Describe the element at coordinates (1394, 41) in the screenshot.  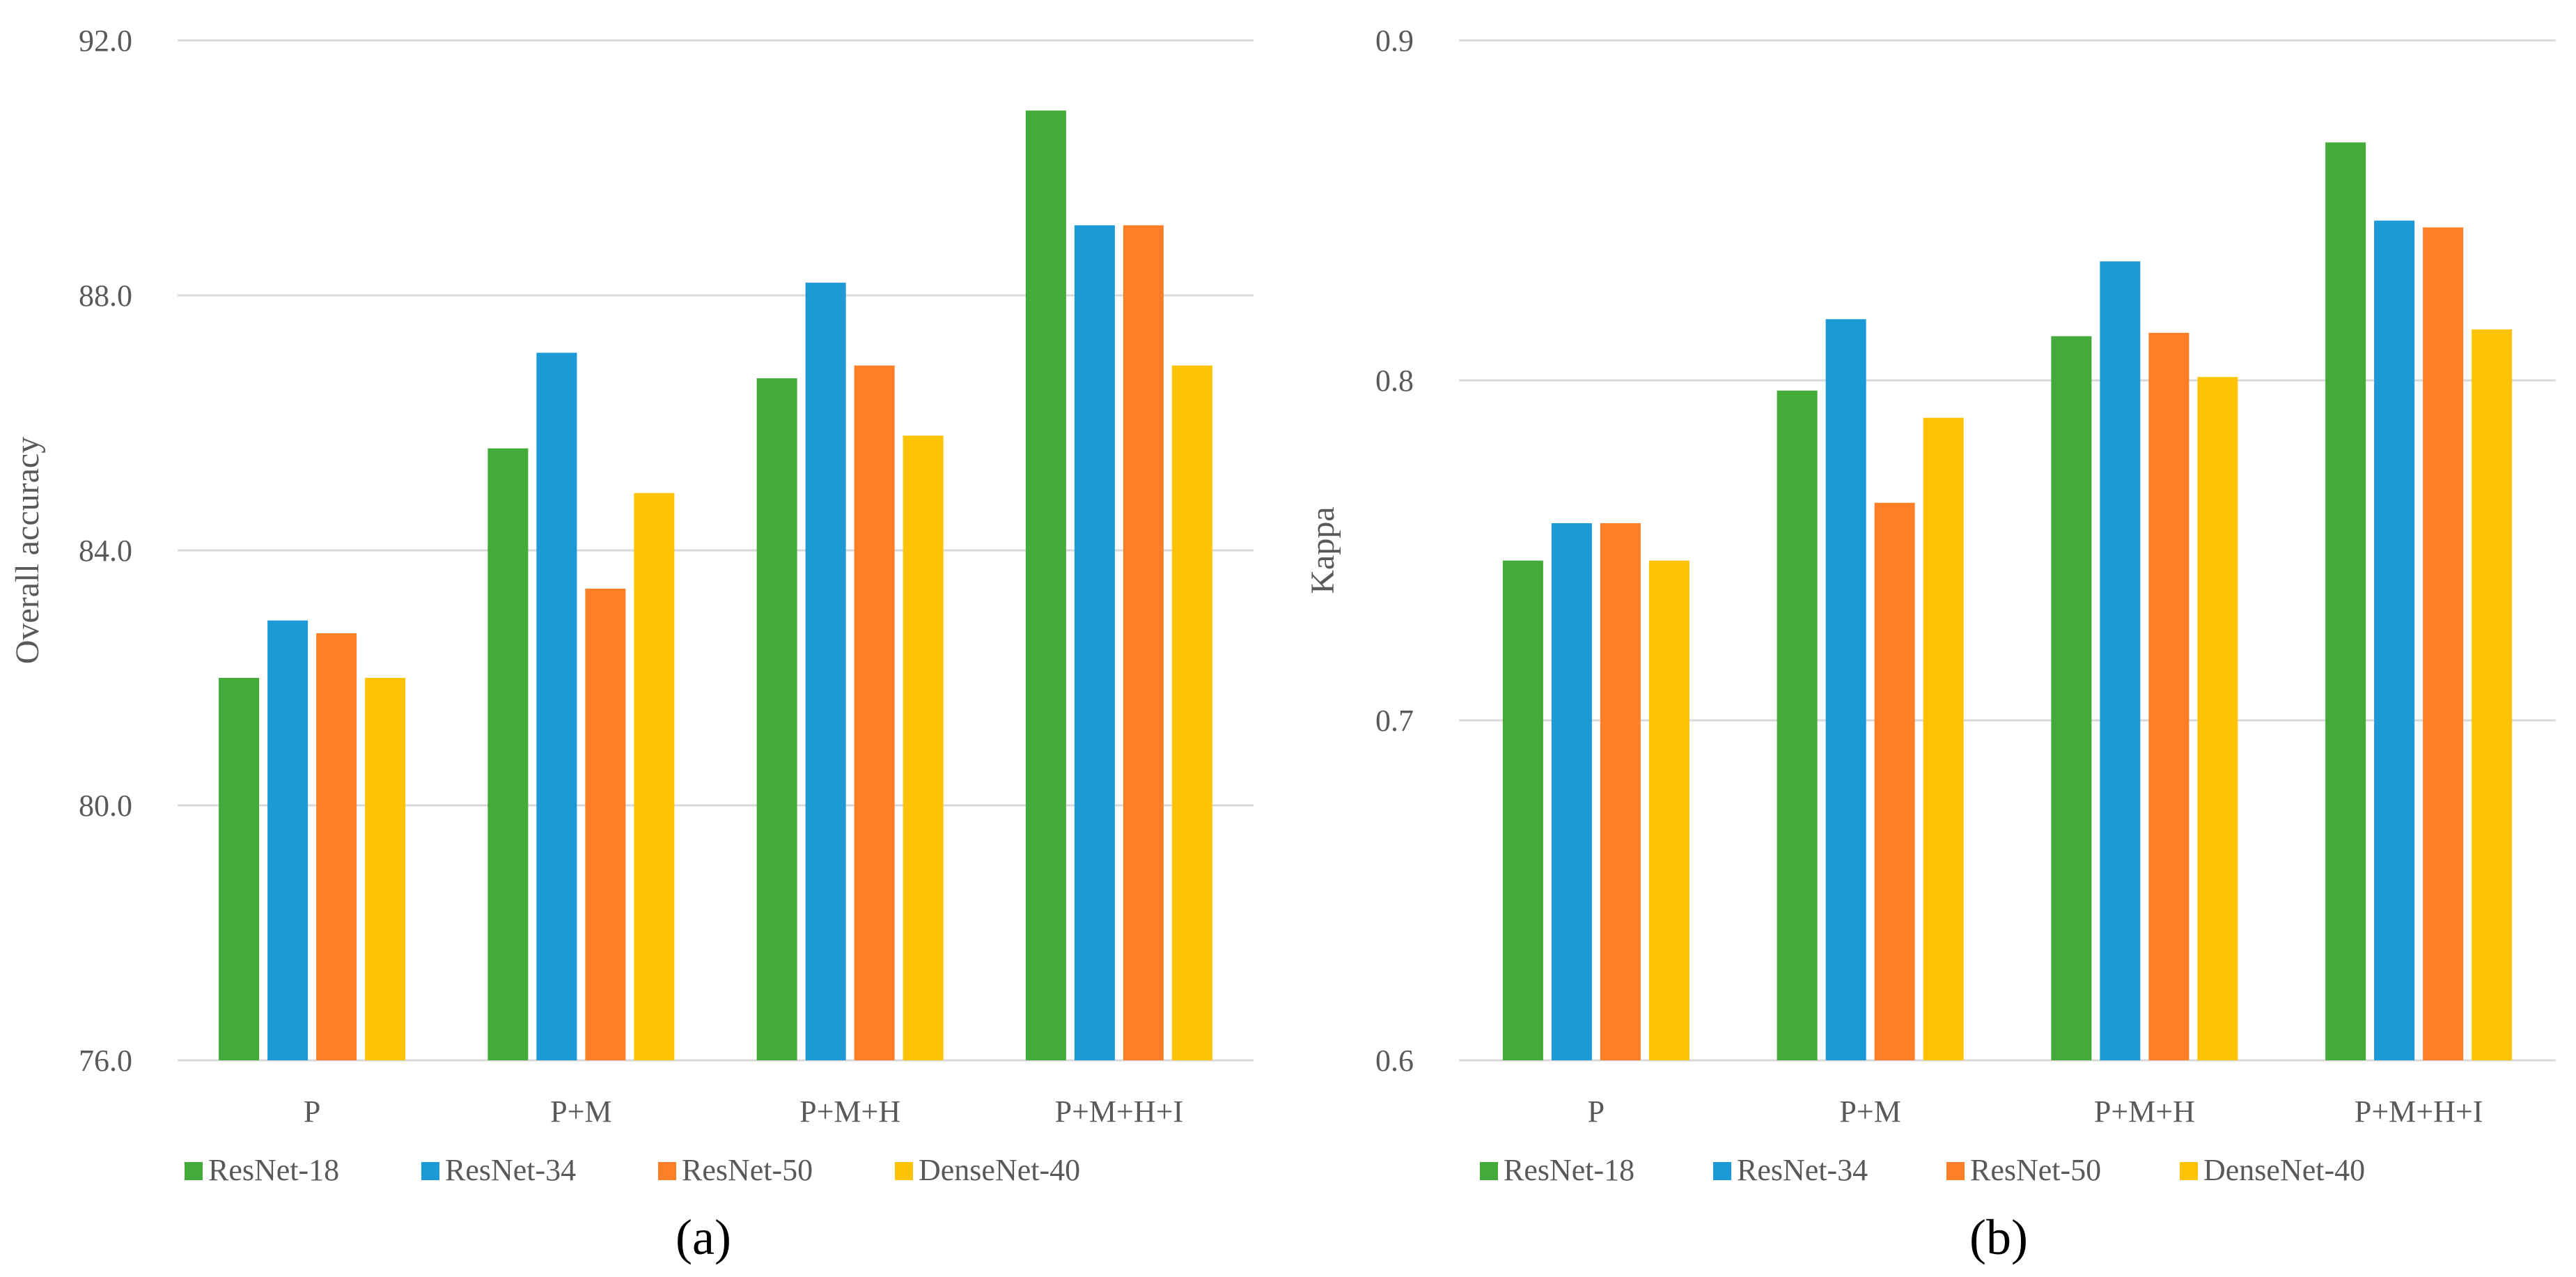
I see `y-tick-label: 0.9` at that location.